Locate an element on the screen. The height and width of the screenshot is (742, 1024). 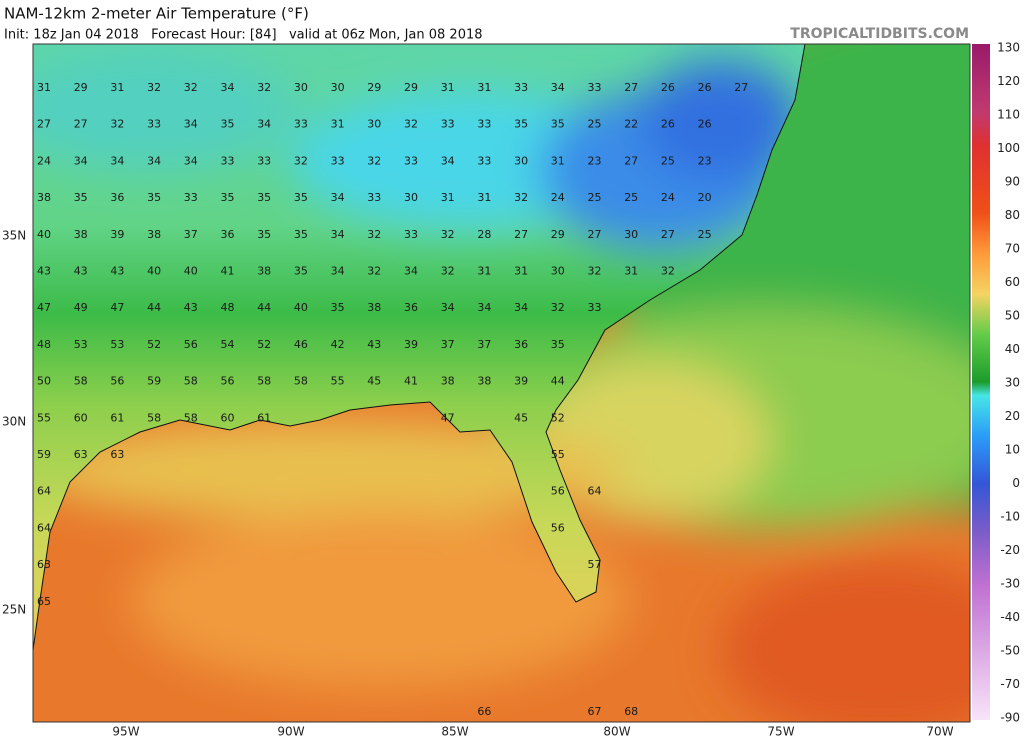
station-value: 65 is located at coordinates (44, 601).